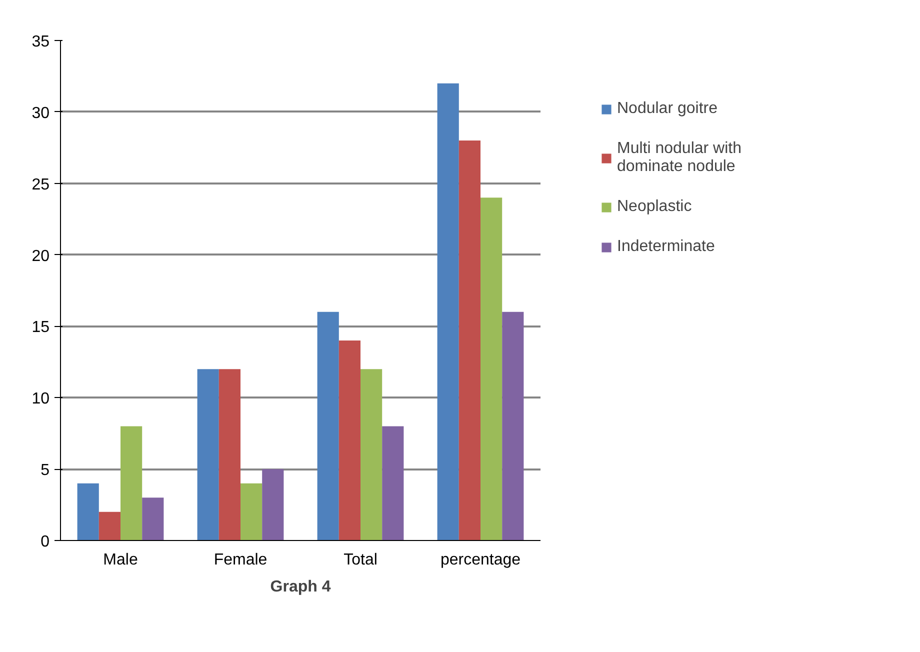  Describe the element at coordinates (41, 256) in the screenshot. I see `y-tick-label: 20` at that location.